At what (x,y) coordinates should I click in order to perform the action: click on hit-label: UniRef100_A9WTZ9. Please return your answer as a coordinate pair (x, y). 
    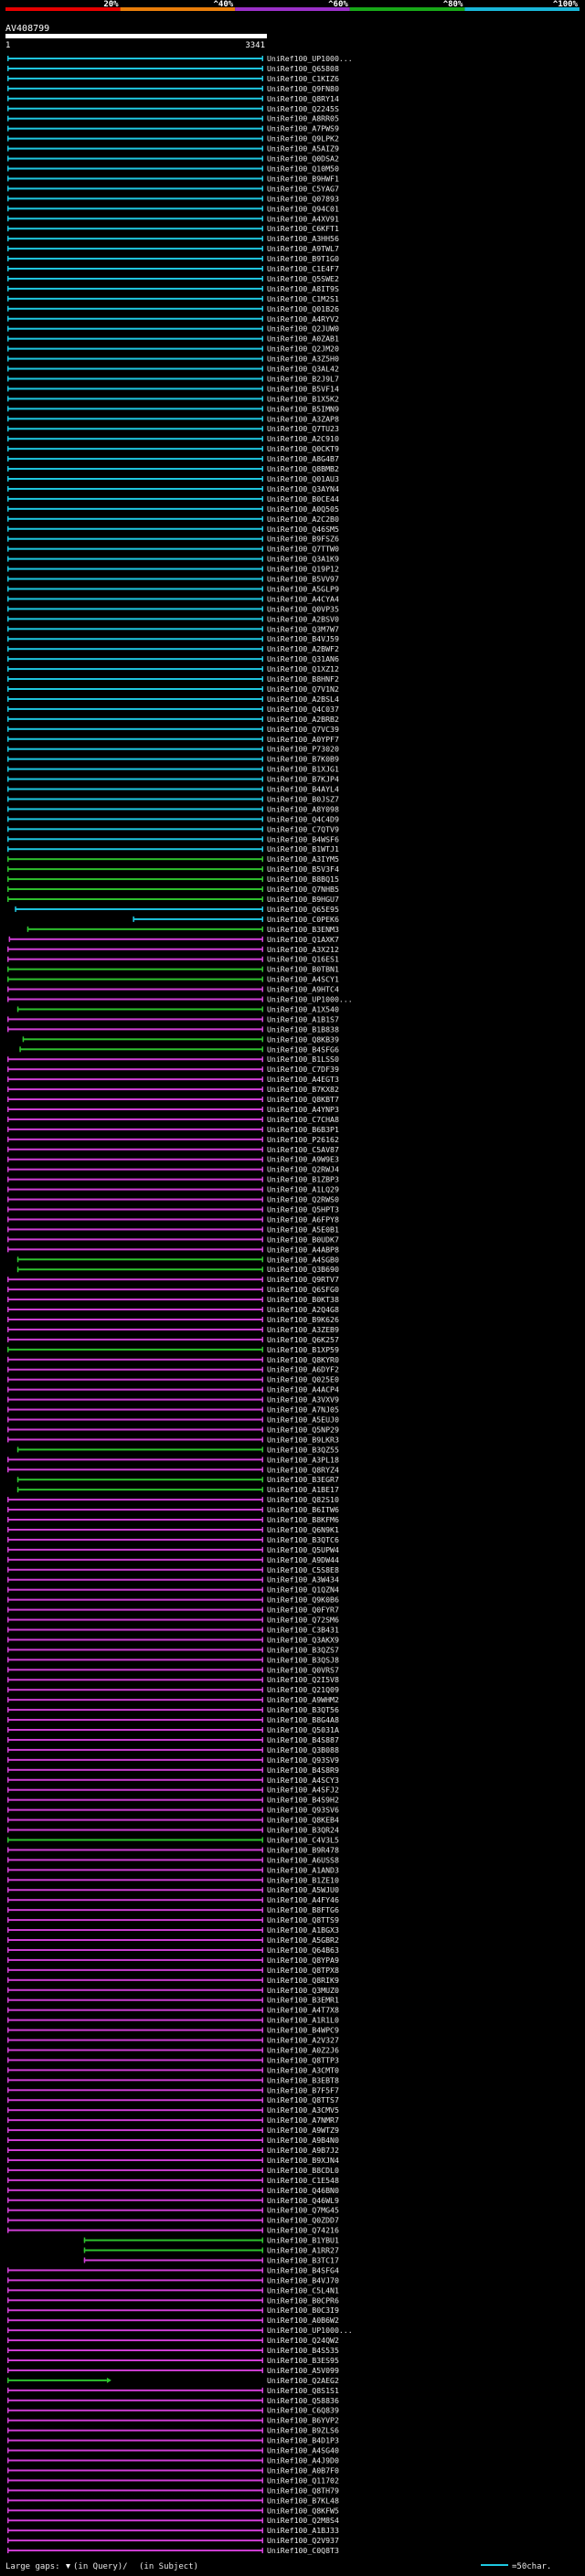
    Looking at the image, I should click on (303, 2130).